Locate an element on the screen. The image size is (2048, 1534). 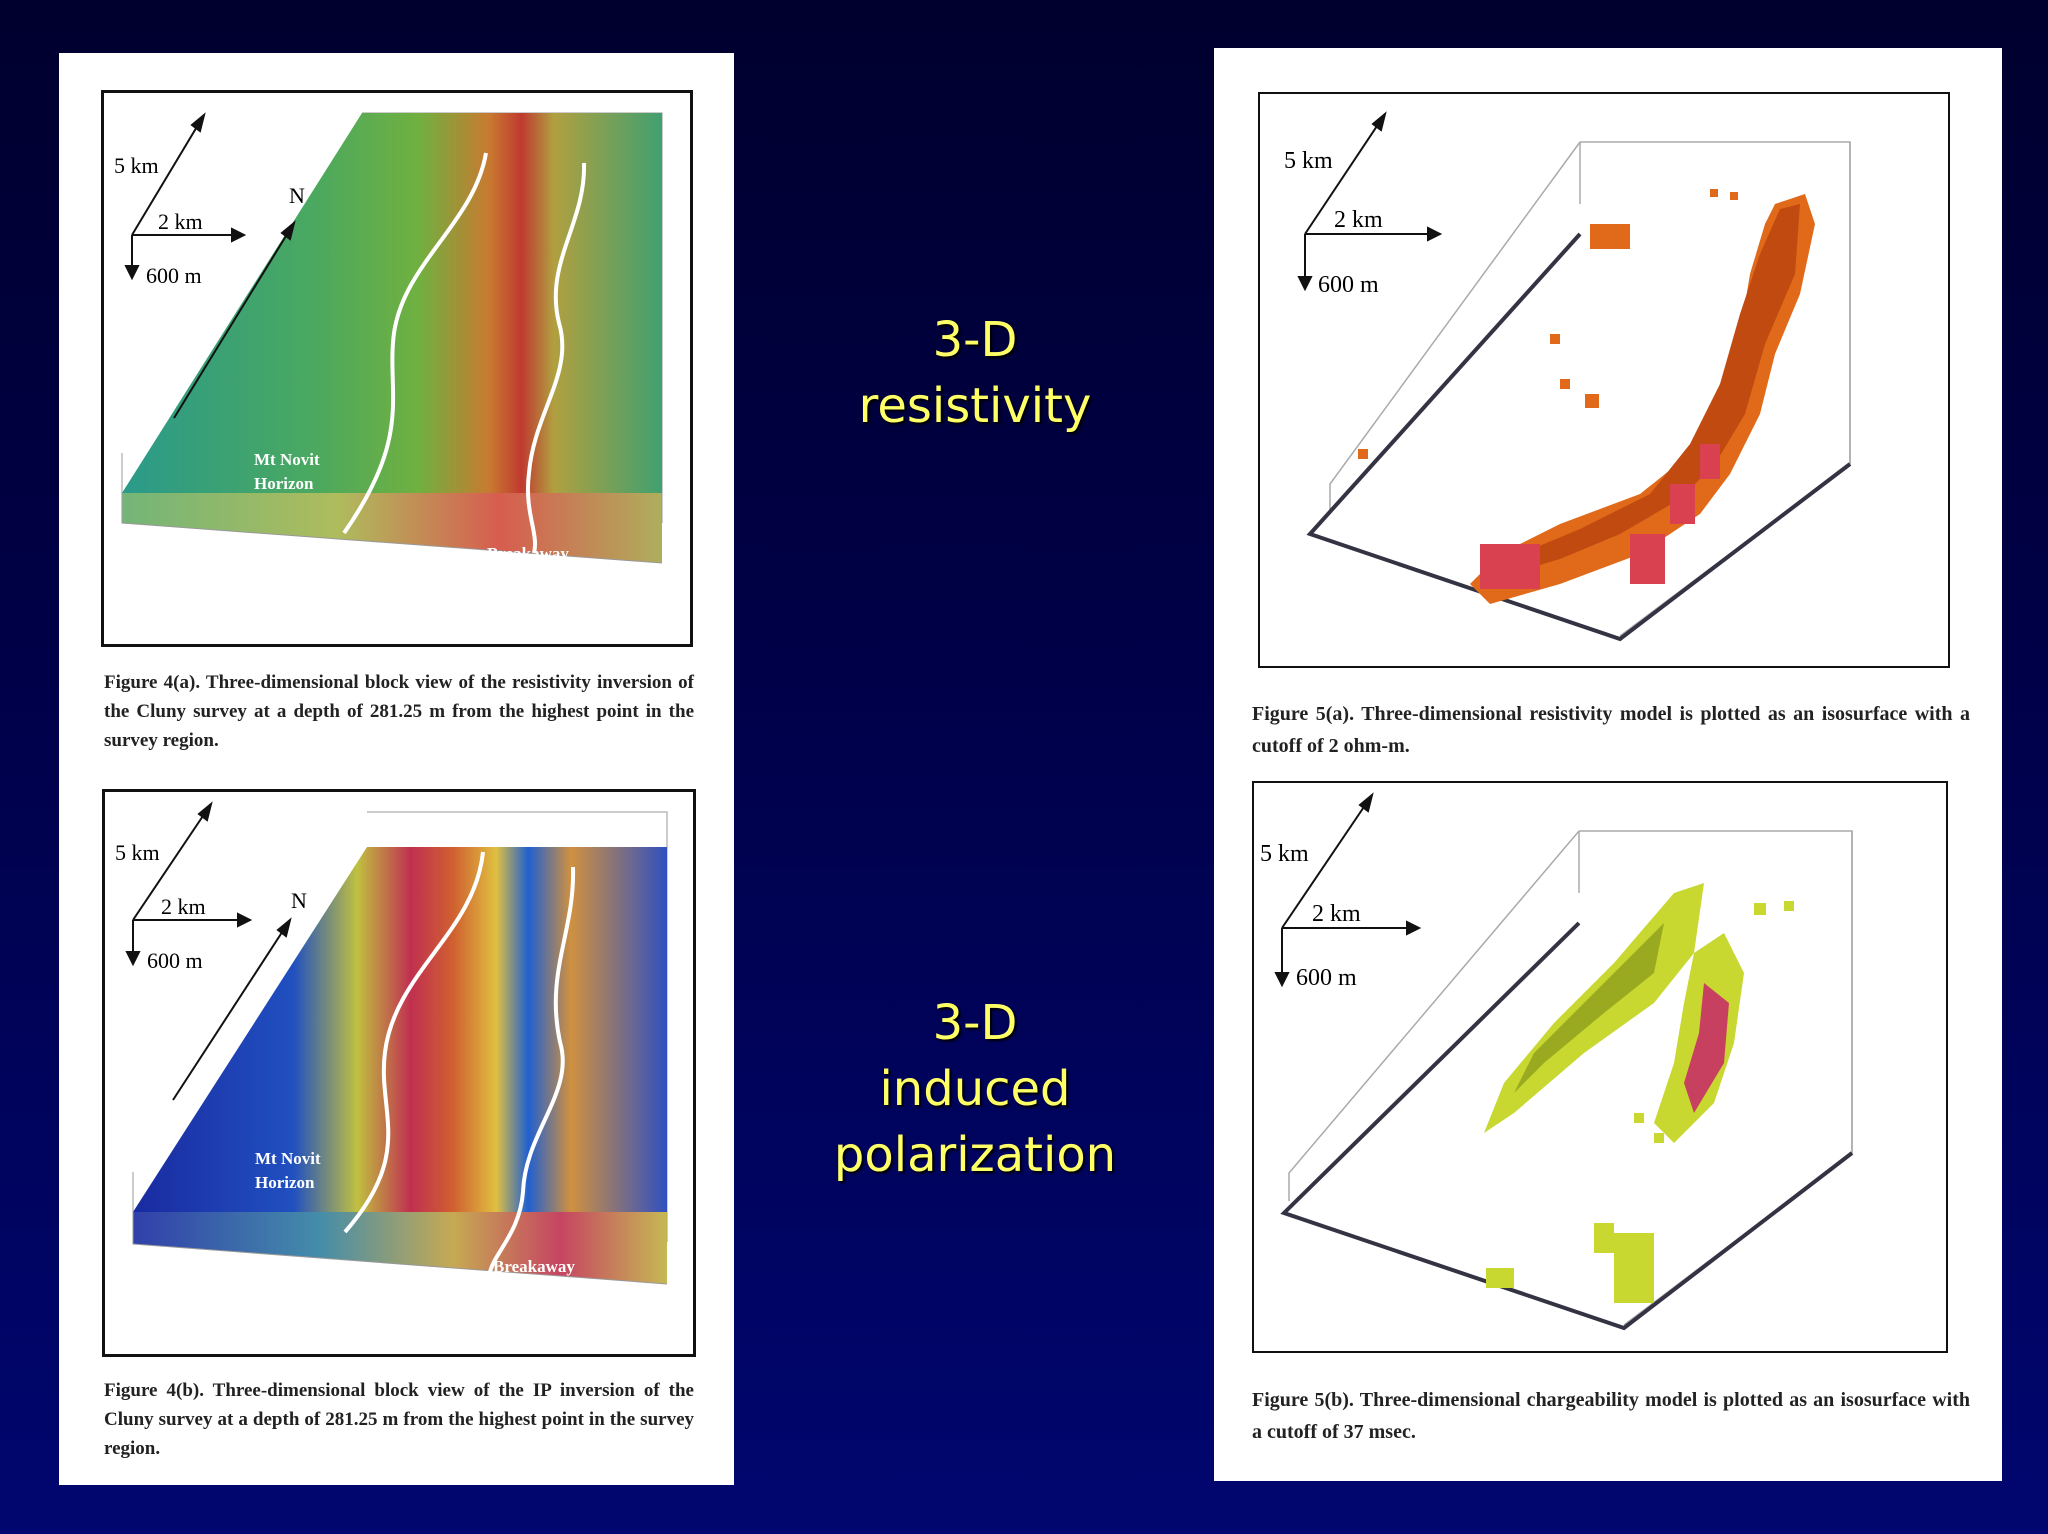
ip-label-line-2: induced is located at coordinates (975, 1089).